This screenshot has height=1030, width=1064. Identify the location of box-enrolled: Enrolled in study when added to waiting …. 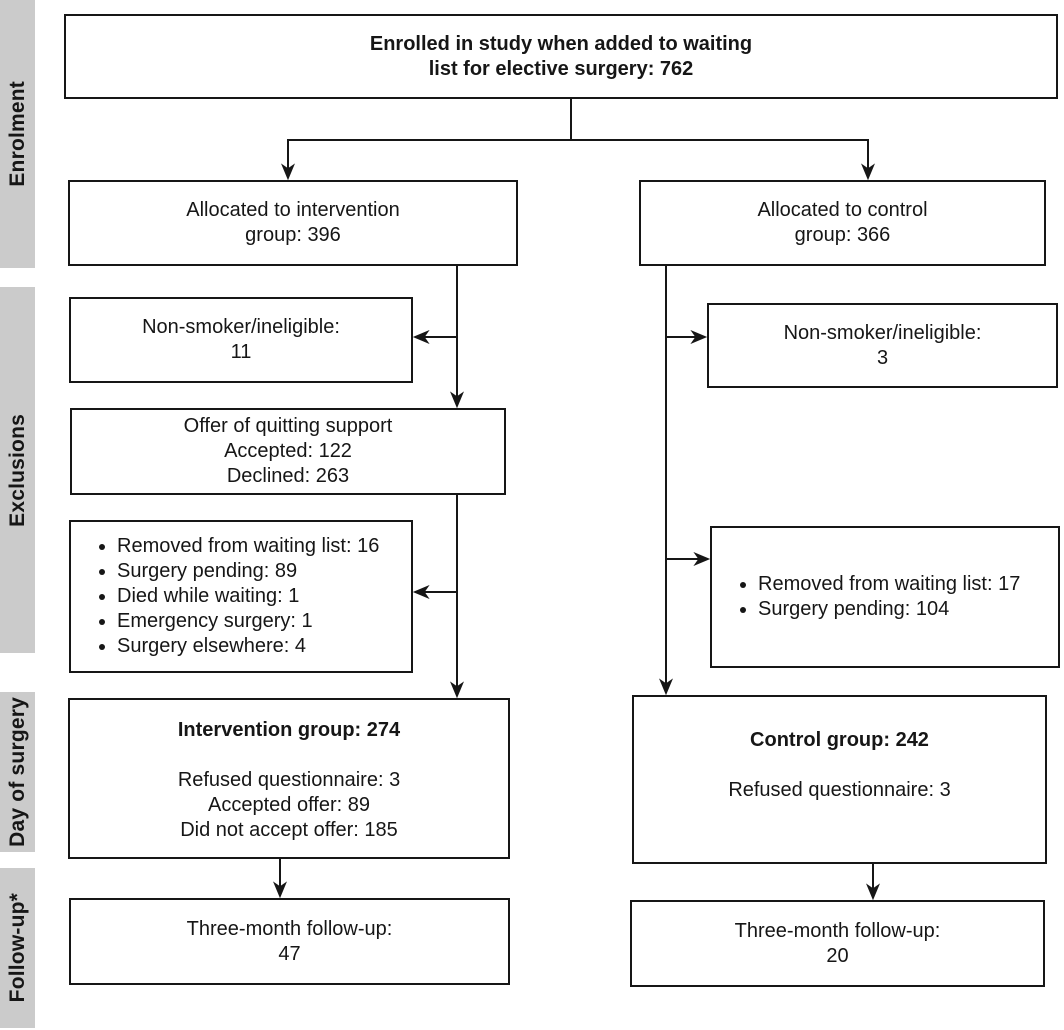
(561, 56).